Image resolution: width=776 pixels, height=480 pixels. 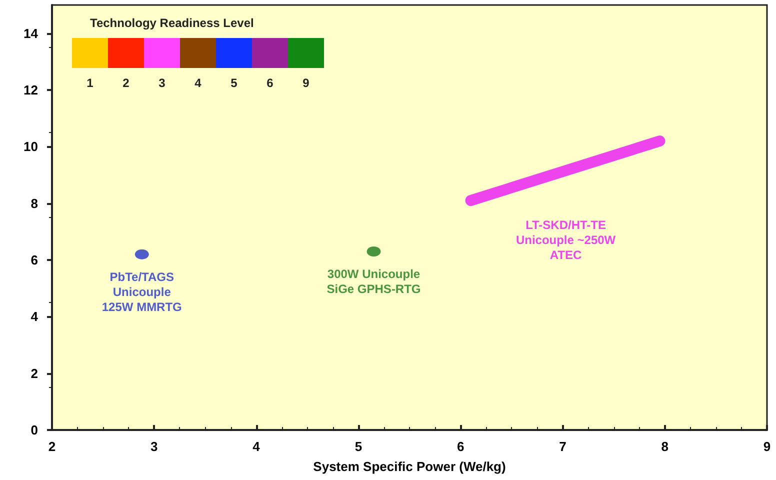 What do you see at coordinates (154, 446) in the screenshot?
I see `x-tick-label: 3` at bounding box center [154, 446].